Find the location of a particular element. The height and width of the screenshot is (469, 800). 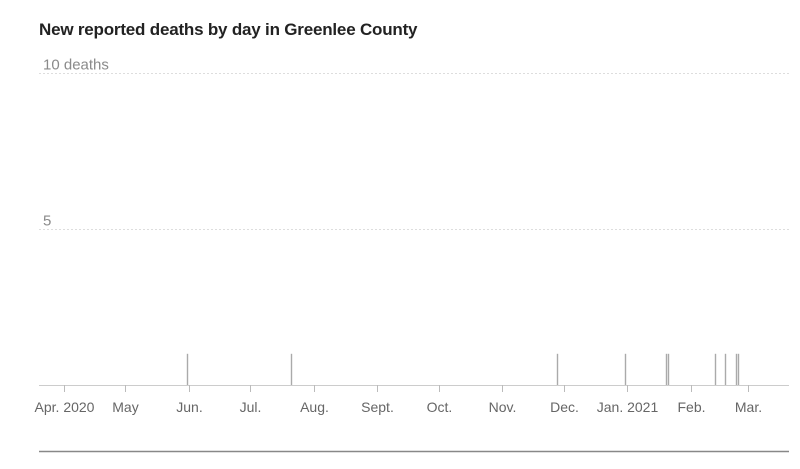

x-tick-label: Dec. is located at coordinates (564, 407).